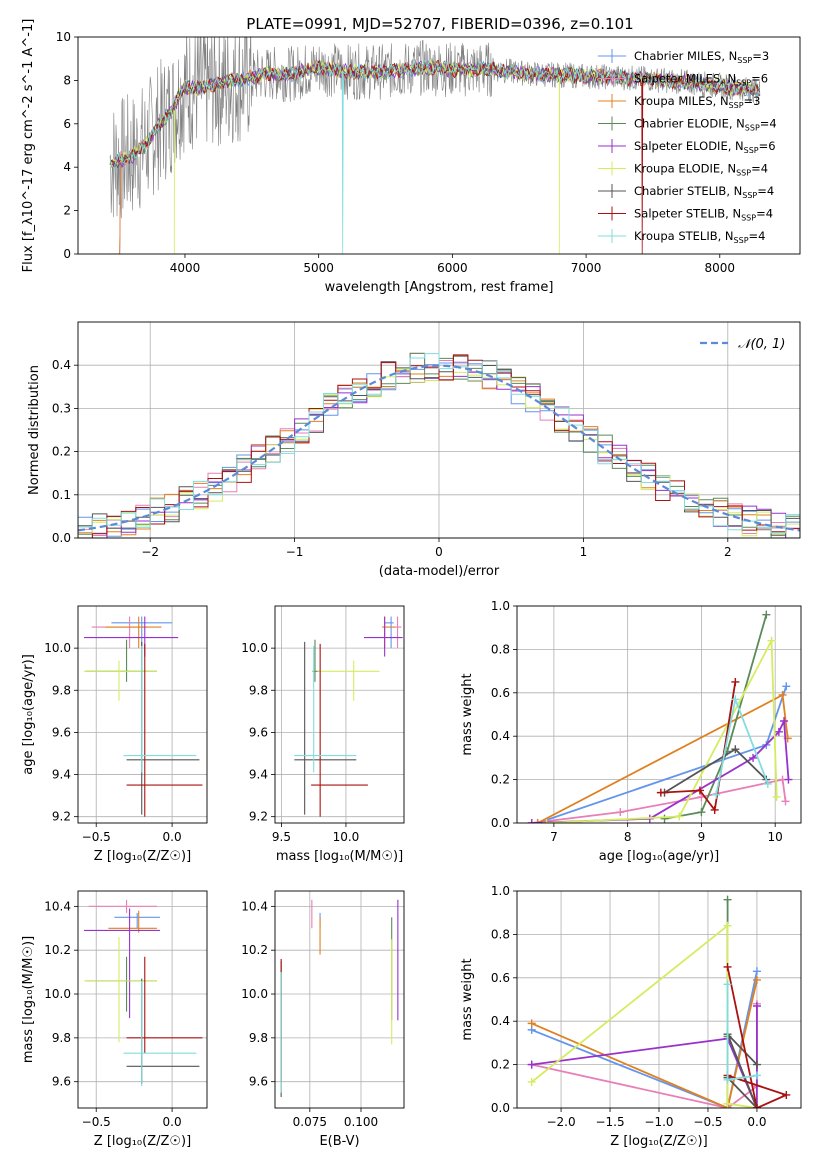  Describe the element at coordinates (500, 649) in the screenshot. I see `y-tick-label: 0.8` at that location.